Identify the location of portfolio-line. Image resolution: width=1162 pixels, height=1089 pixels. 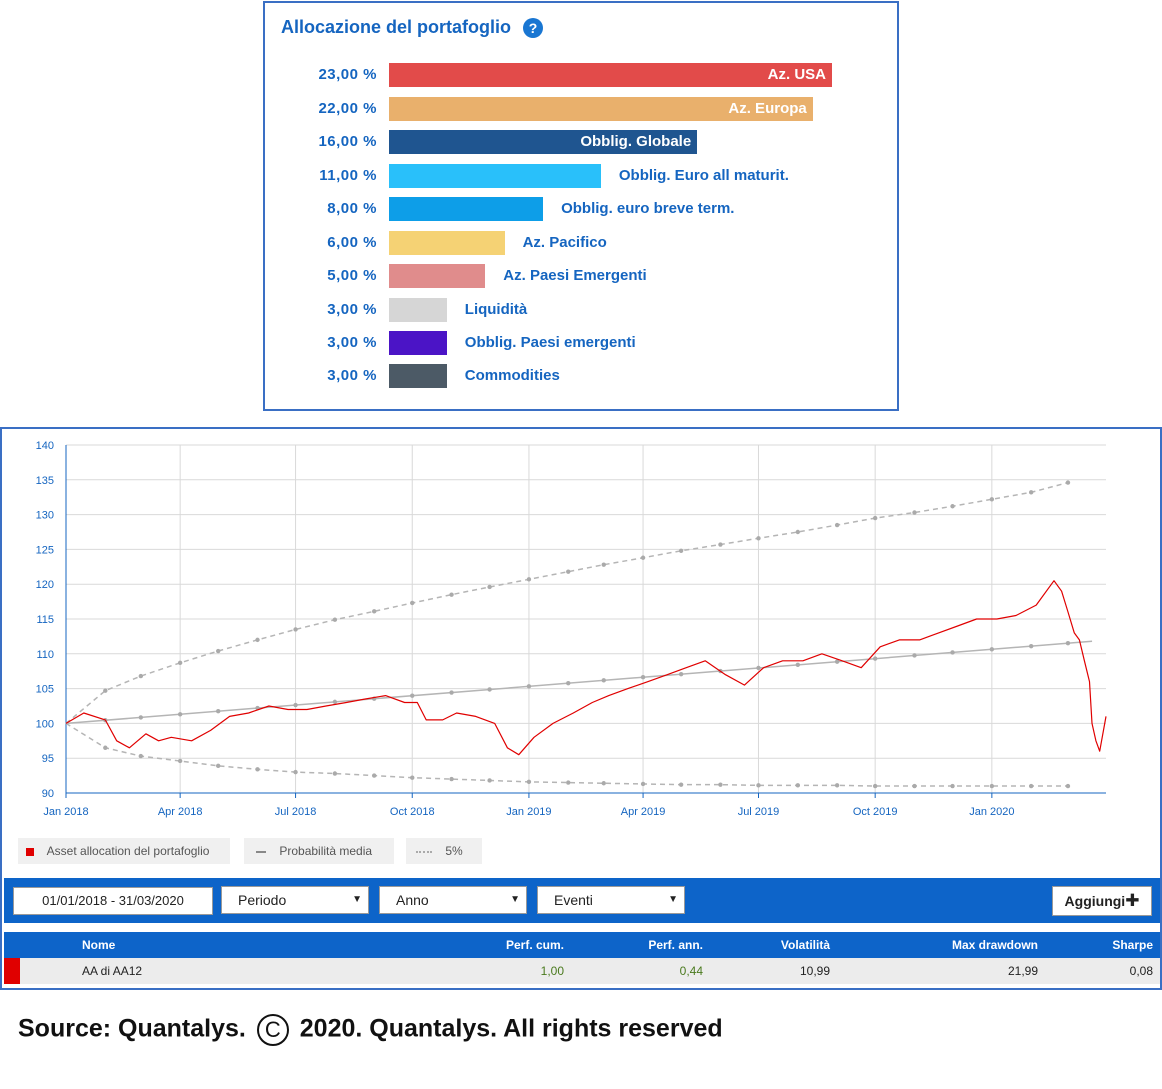
(586, 668).